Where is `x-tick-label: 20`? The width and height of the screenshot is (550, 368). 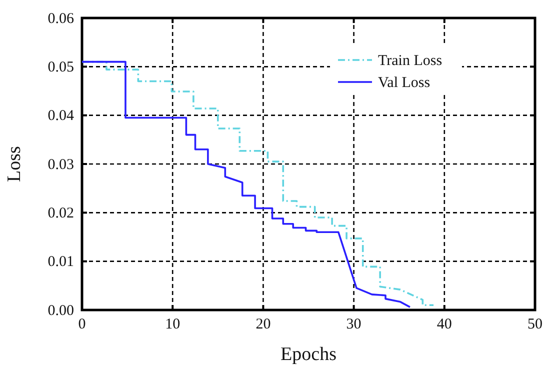
x-tick-label: 20 is located at coordinates (263, 324).